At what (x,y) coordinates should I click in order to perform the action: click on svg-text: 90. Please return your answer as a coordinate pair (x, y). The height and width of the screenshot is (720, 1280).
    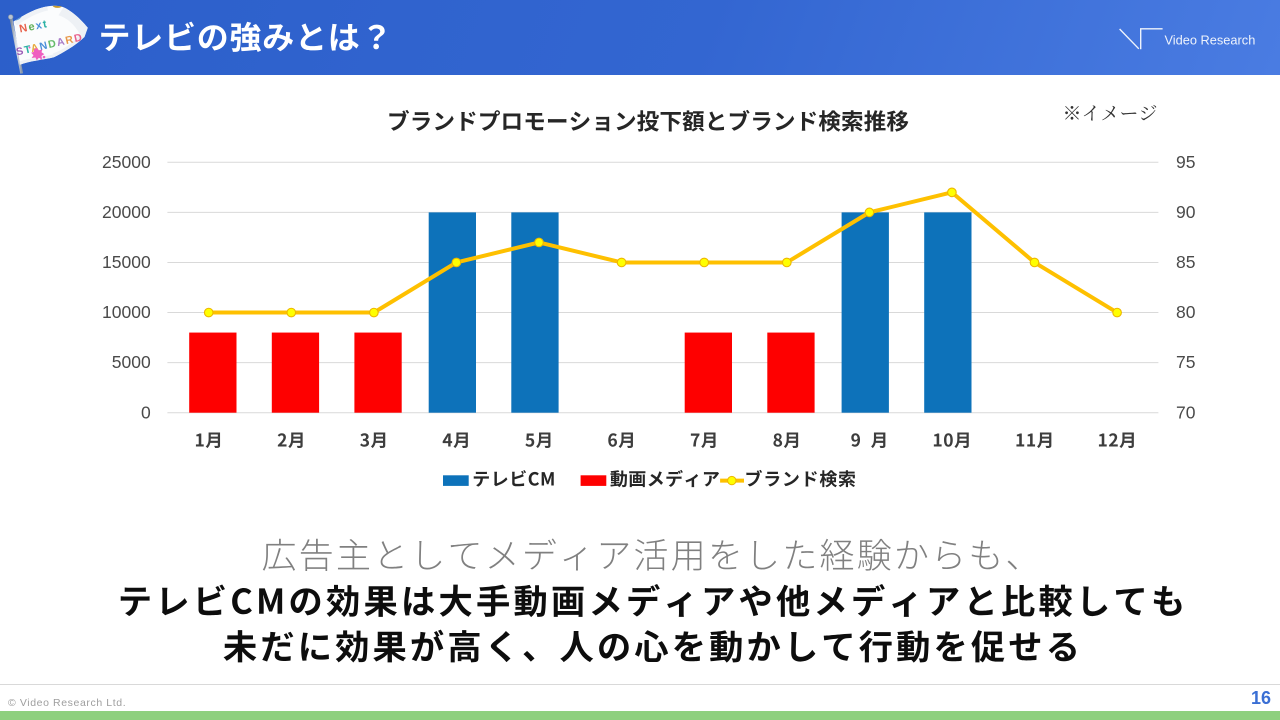
    Looking at the image, I should click on (1186, 212).